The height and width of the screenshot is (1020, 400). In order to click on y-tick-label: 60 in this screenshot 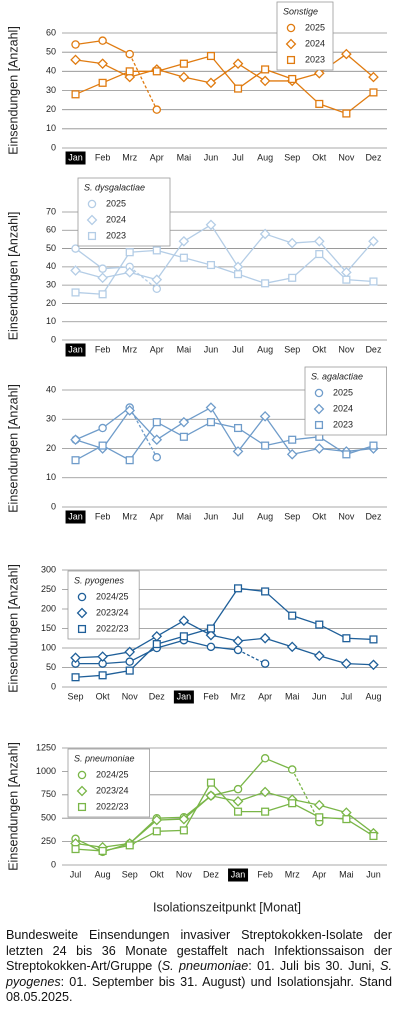, I will do `click(51, 230)`.